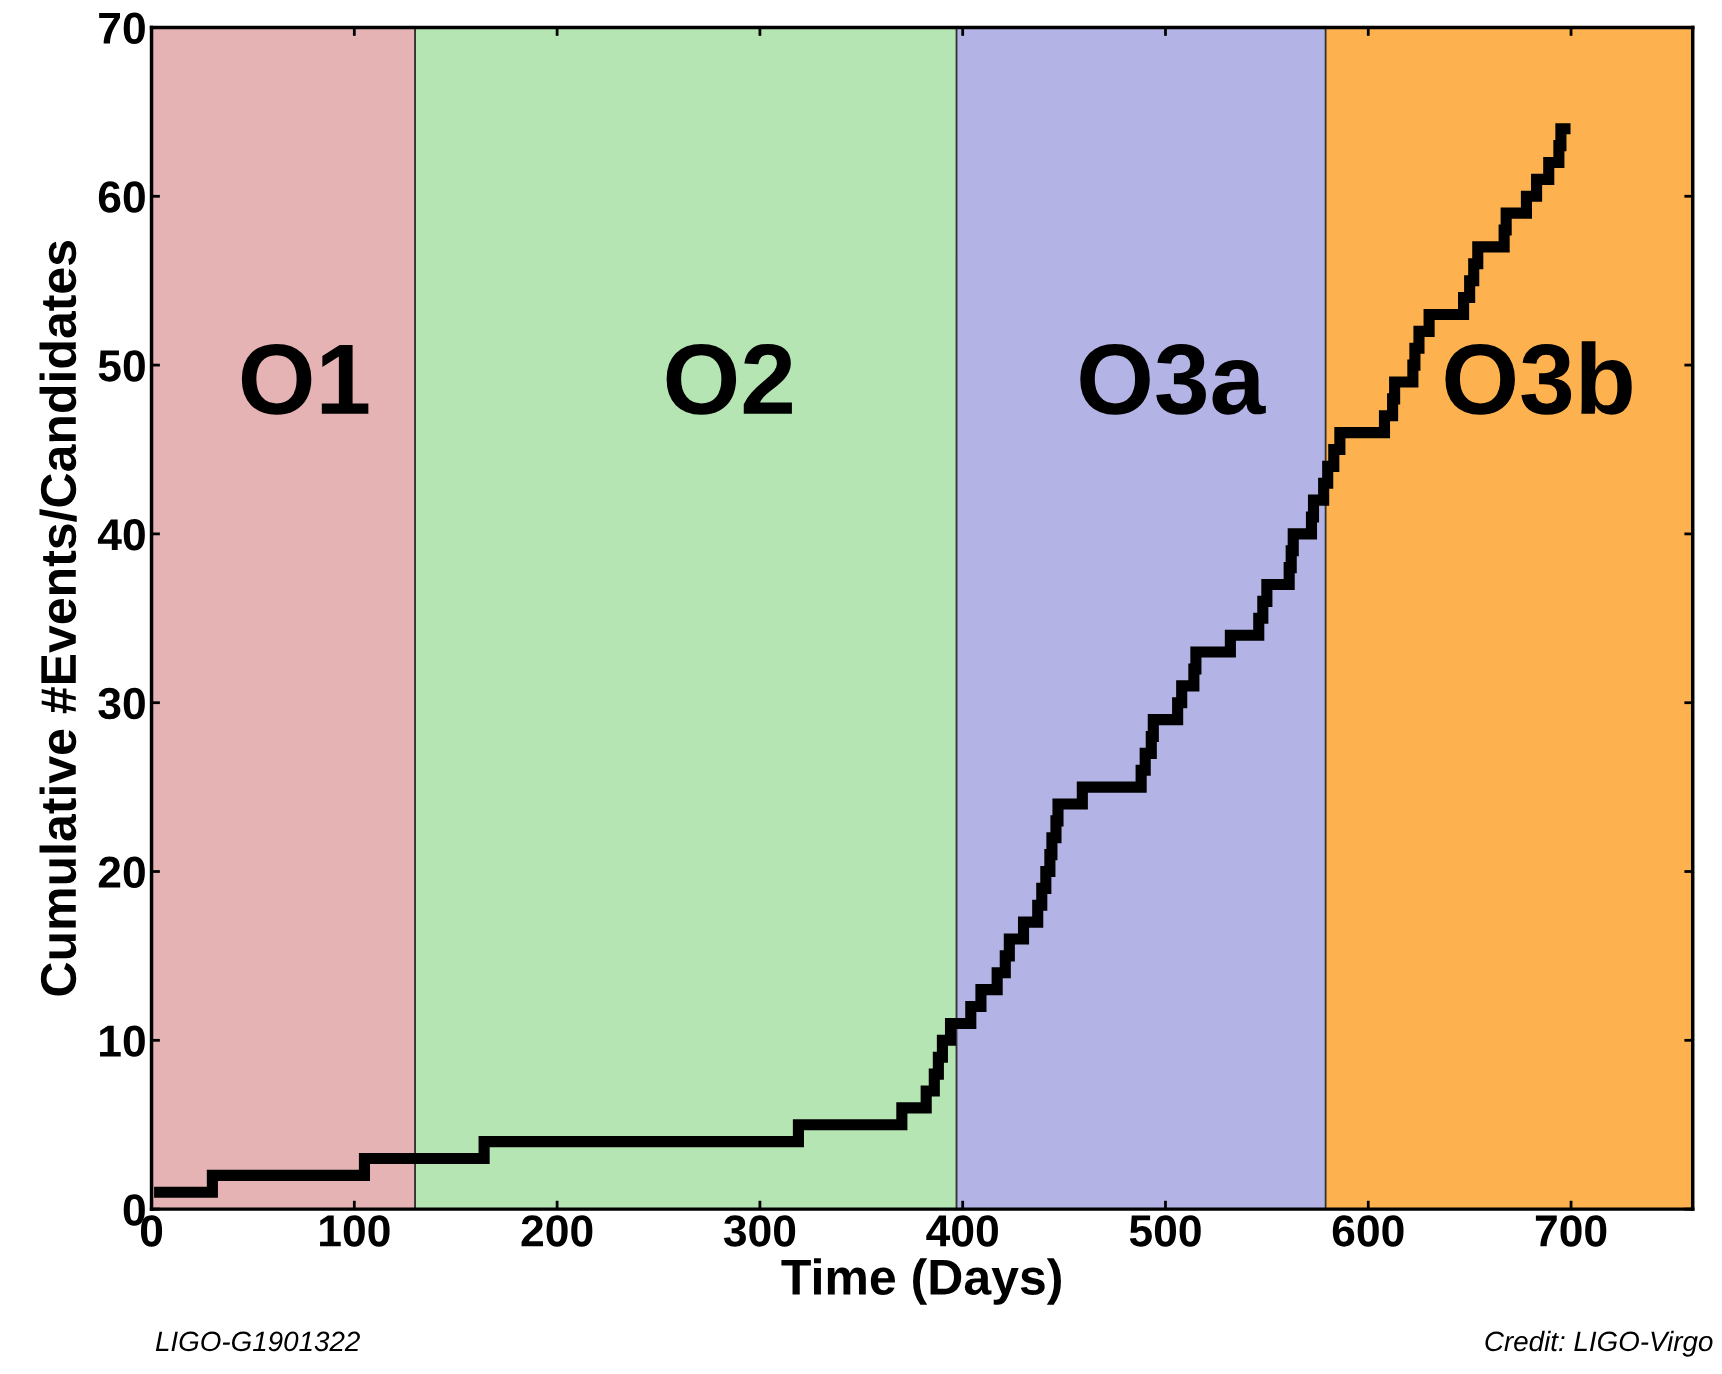  What do you see at coordinates (121, 872) in the screenshot?
I see `y-tick-label: 20` at bounding box center [121, 872].